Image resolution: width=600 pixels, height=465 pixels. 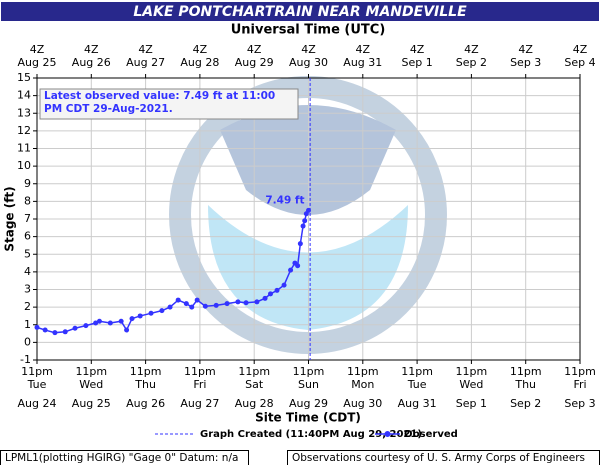 I want to click on latest-label: 7.49 ft, so click(x=284, y=200).